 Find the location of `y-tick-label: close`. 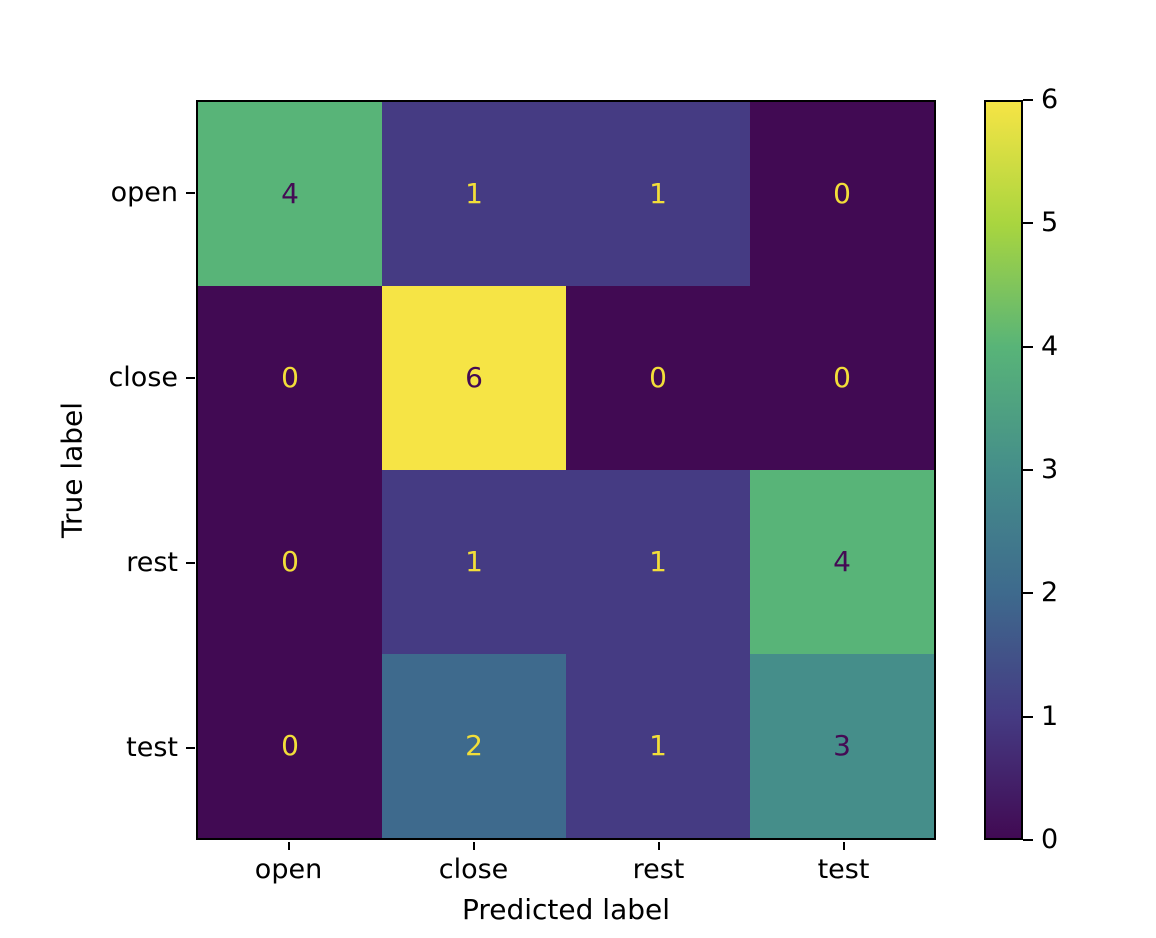

y-tick-label: close is located at coordinates (143, 377).